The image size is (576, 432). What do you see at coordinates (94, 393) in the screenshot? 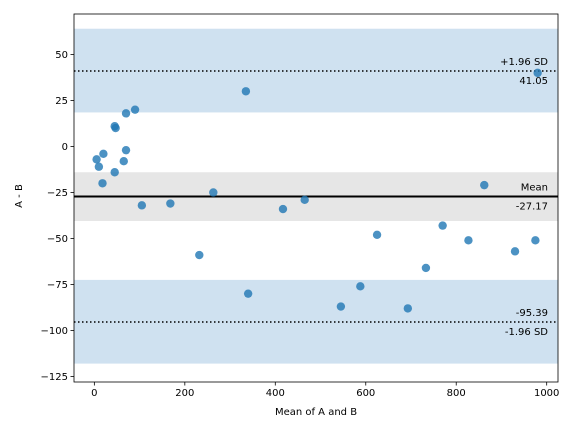
I see `x-tick-label: 0` at bounding box center [94, 393].